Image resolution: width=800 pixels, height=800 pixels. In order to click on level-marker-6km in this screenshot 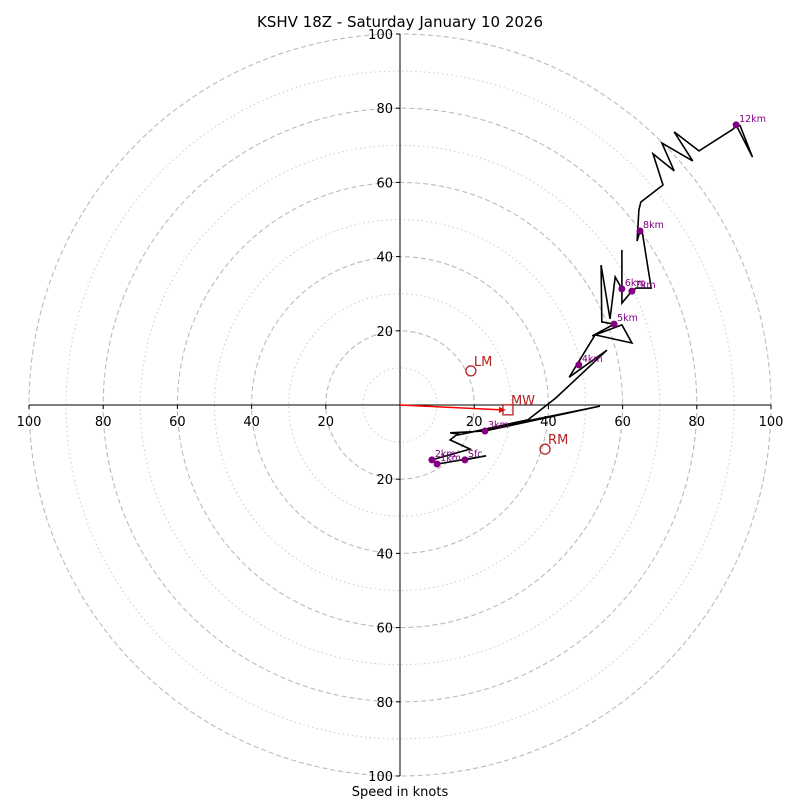, I will do `click(622, 289)`.